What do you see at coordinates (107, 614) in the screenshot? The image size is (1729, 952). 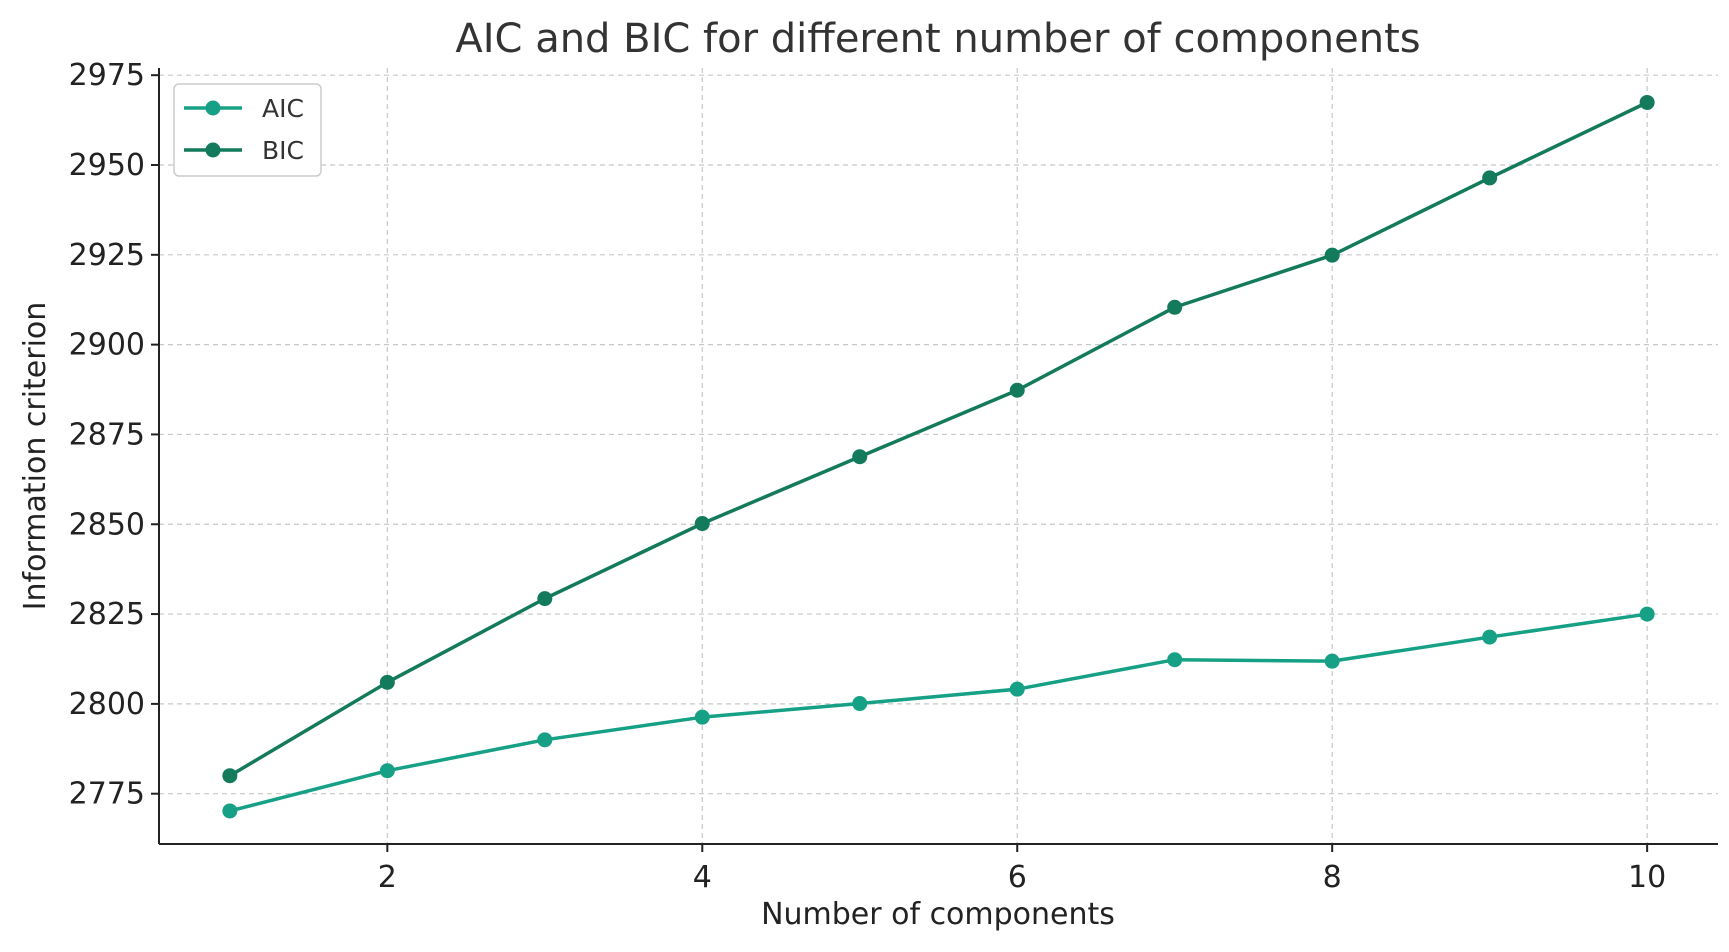 I see `y-tick-label: 2825` at bounding box center [107, 614].